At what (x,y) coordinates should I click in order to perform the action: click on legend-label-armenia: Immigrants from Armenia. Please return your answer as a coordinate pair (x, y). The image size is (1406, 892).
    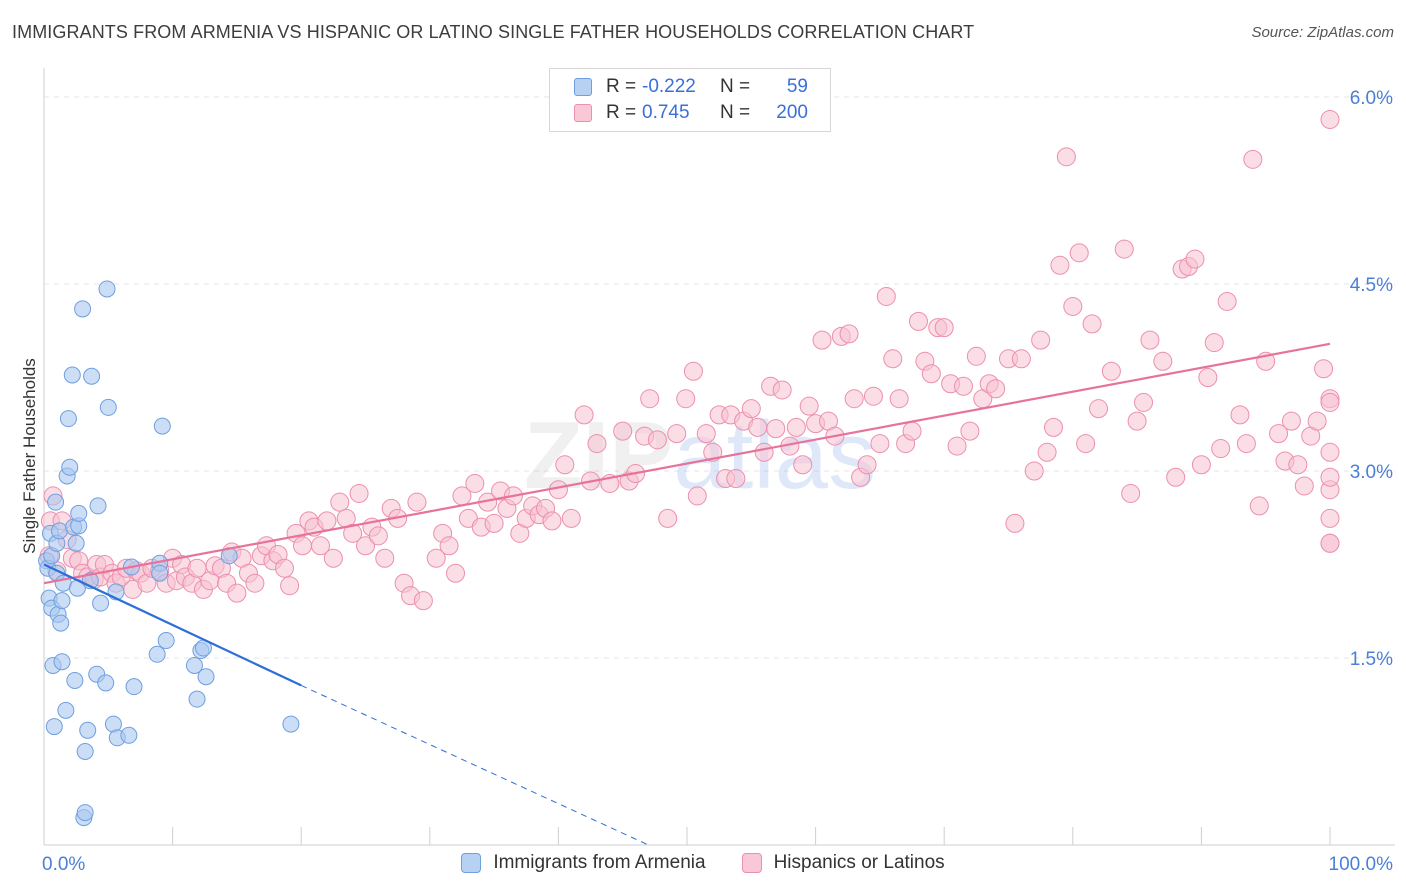
    Looking at the image, I should click on (599, 862).